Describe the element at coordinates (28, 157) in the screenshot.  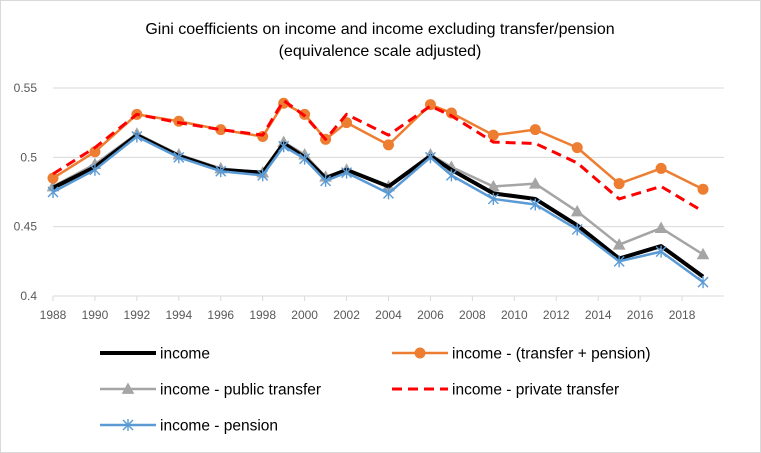
I see `y-tick-label: 0.5` at that location.